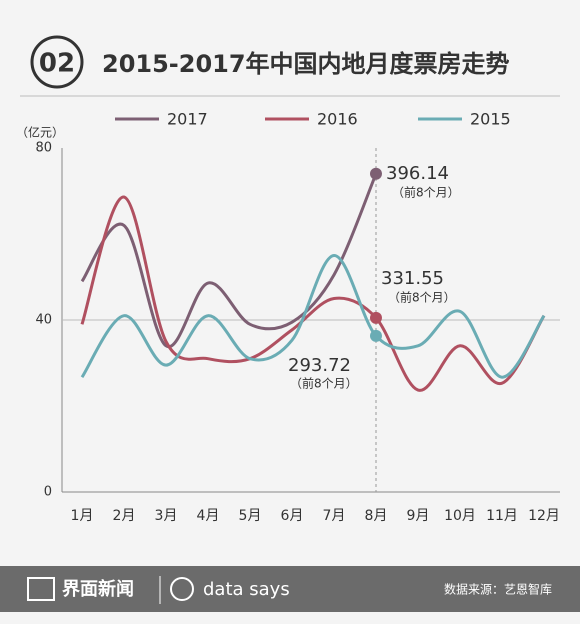 This screenshot has width=580, height=624. Describe the element at coordinates (412, 278) in the screenshot. I see `annotation-value: 331.55` at that location.